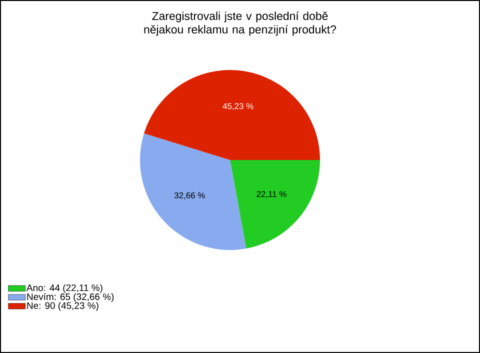 Image resolution: width=480 pixels, height=353 pixels. Describe the element at coordinates (62, 306) in the screenshot. I see `legend-label: Ne: 90 (45,23 %)` at that location.